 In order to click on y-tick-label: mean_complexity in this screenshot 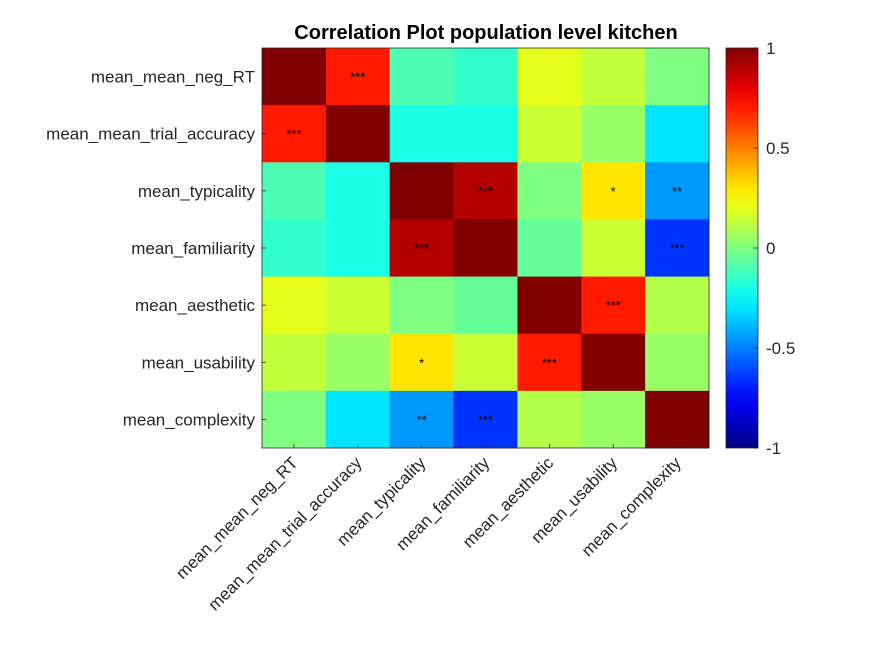, I will do `click(189, 419)`.